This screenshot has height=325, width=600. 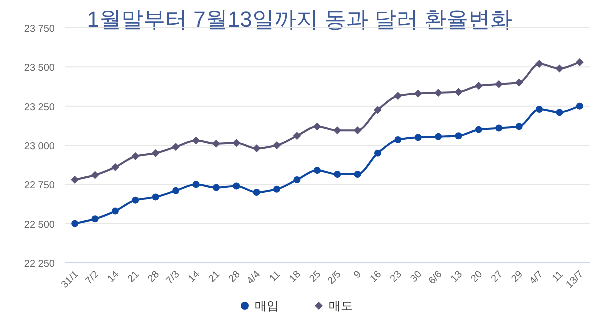 What do you see at coordinates (267, 306) in the screenshot?
I see `legend-label: 매입` at bounding box center [267, 306].